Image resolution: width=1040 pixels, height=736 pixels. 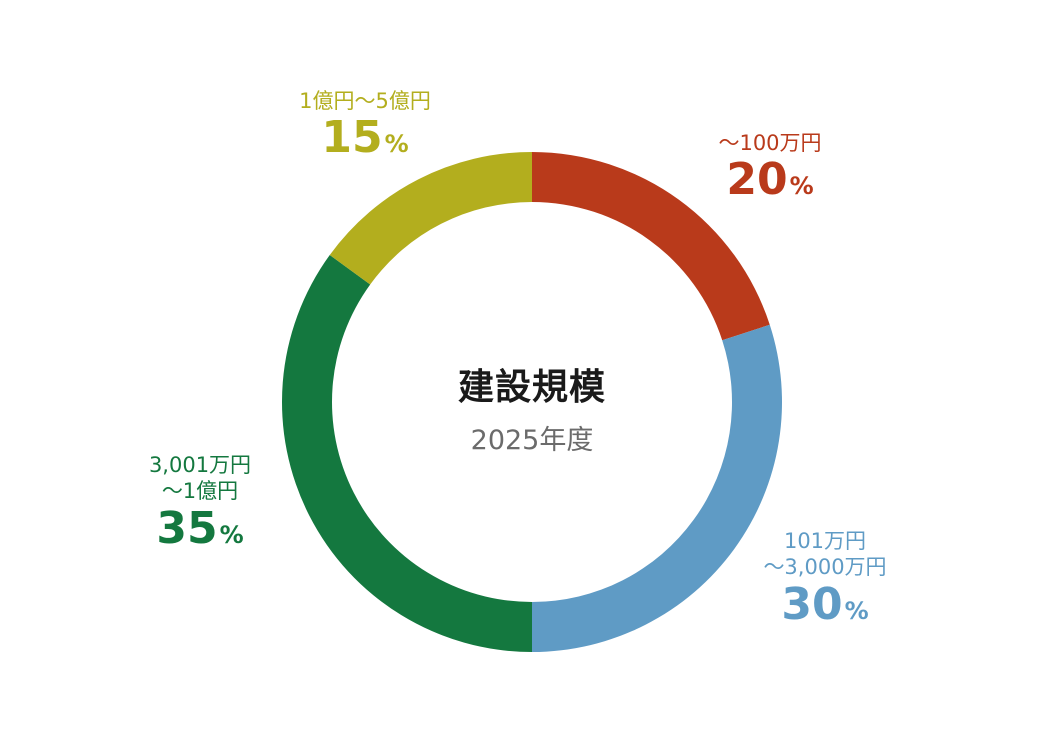 What do you see at coordinates (770, 143) in the screenshot?
I see `slice-range: 〜100万円` at bounding box center [770, 143].